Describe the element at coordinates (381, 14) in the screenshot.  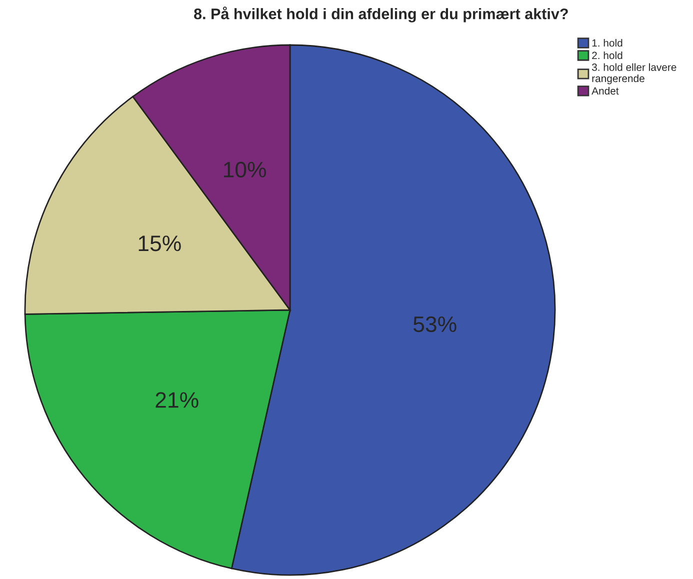
I see `chart-title: 8. På hvilket hold i din afdeling er du primært aktiv?` at that location.